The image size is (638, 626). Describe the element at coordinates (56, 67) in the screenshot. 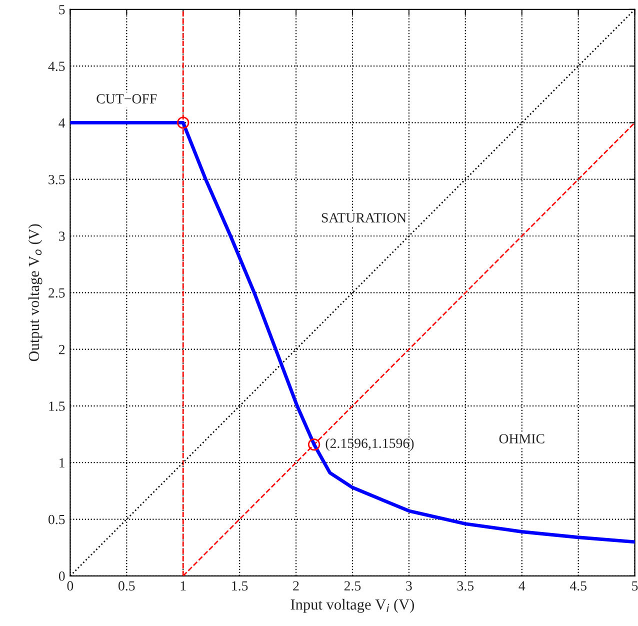

I see `y-tick-label: 4.5` at that location.